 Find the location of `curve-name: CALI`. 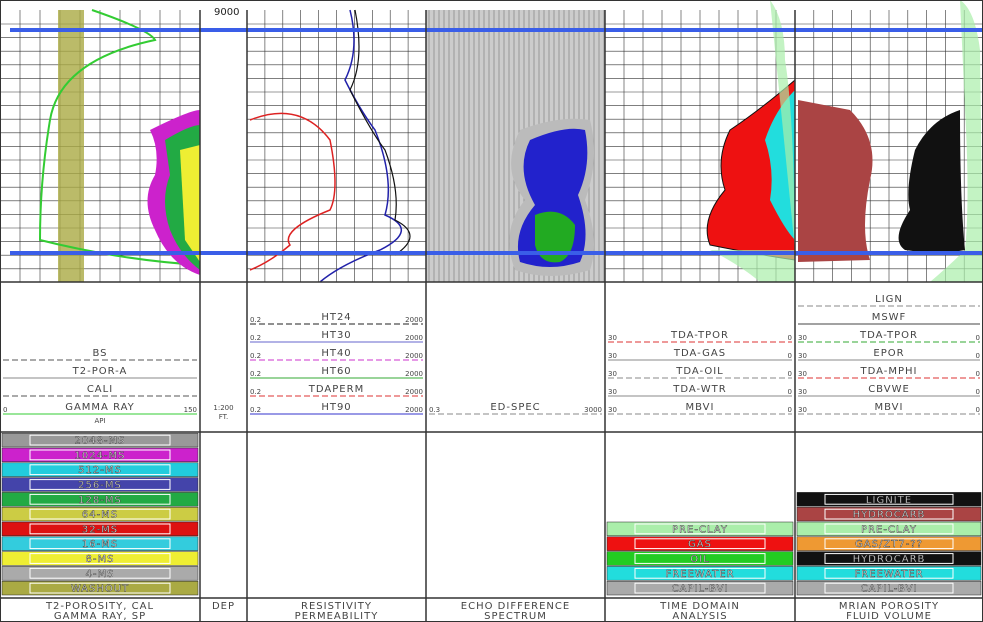

curve-name: CALI is located at coordinates (100, 389).